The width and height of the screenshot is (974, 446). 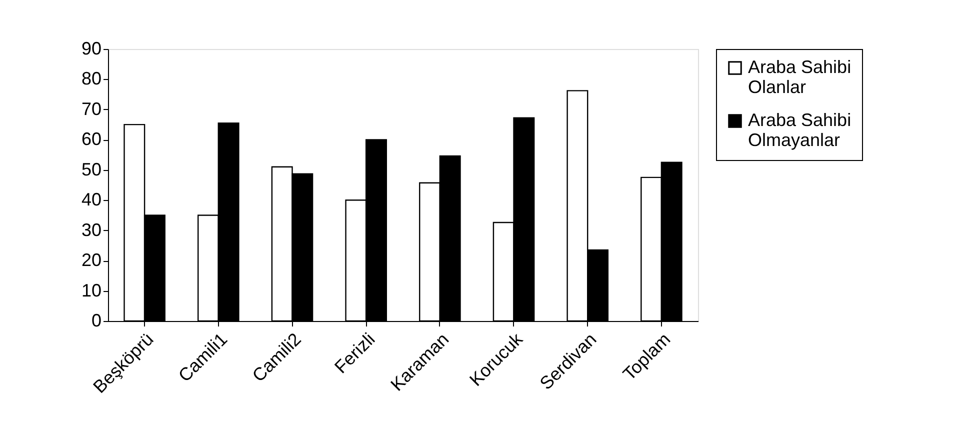 What do you see at coordinates (91, 169) in the screenshot?
I see `y-tick-label: 50` at bounding box center [91, 169].